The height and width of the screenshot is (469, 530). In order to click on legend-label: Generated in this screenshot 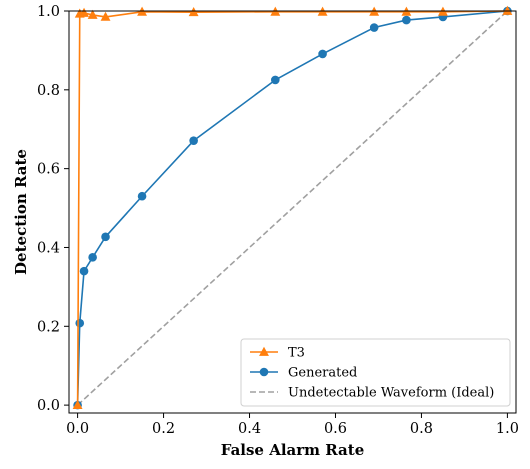, I will do `click(322, 373)`.